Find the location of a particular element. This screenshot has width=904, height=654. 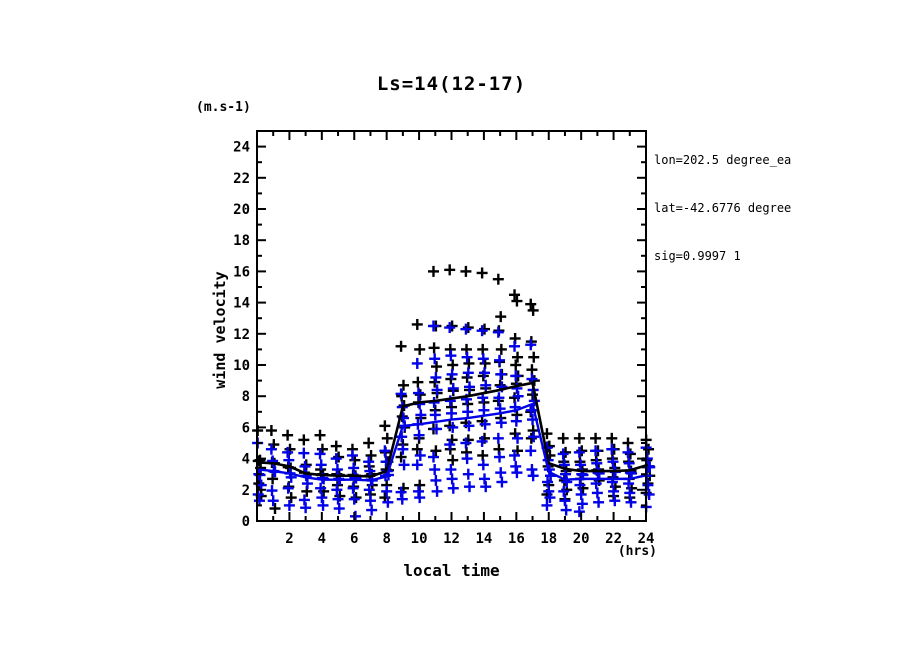

y-tick-label: 20 is located at coordinates (241, 210).